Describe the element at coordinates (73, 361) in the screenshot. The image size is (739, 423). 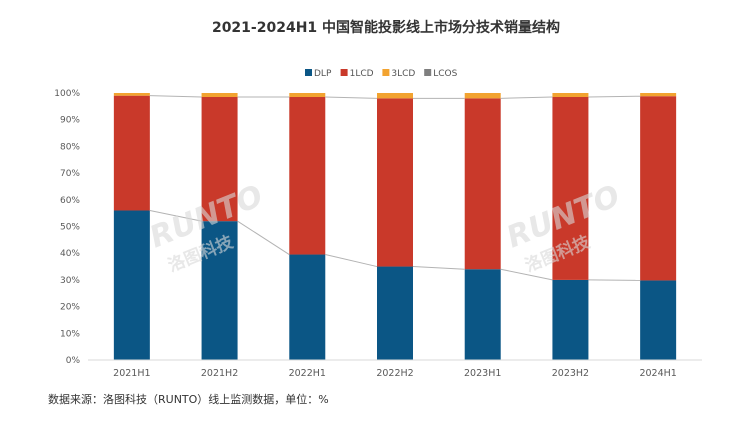
I see `y-tick-label: 0%` at that location.